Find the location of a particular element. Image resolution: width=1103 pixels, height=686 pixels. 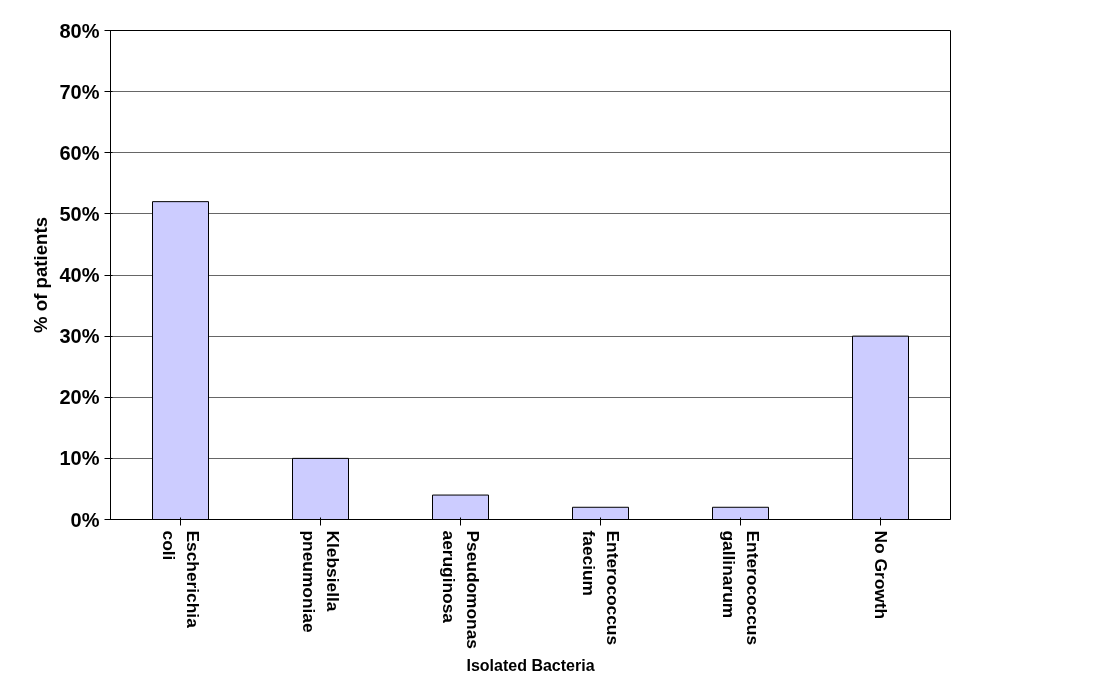

y-tick-label: 20% is located at coordinates (79, 397).